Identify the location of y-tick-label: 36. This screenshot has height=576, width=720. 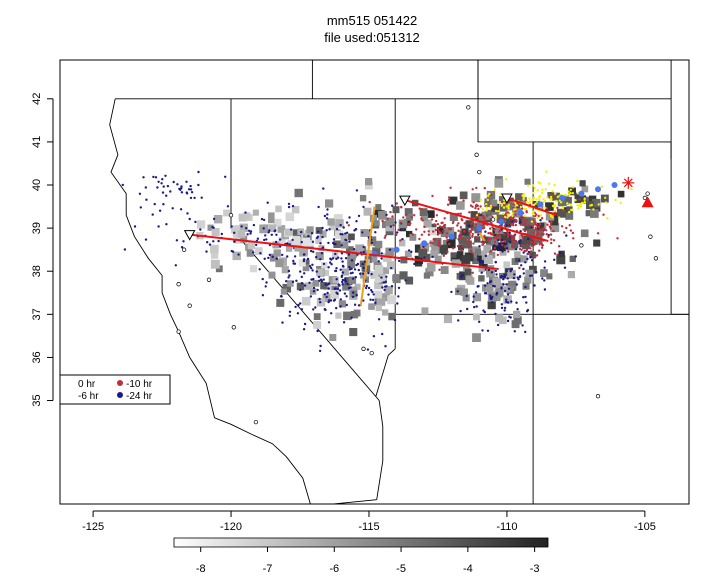
(37, 357).